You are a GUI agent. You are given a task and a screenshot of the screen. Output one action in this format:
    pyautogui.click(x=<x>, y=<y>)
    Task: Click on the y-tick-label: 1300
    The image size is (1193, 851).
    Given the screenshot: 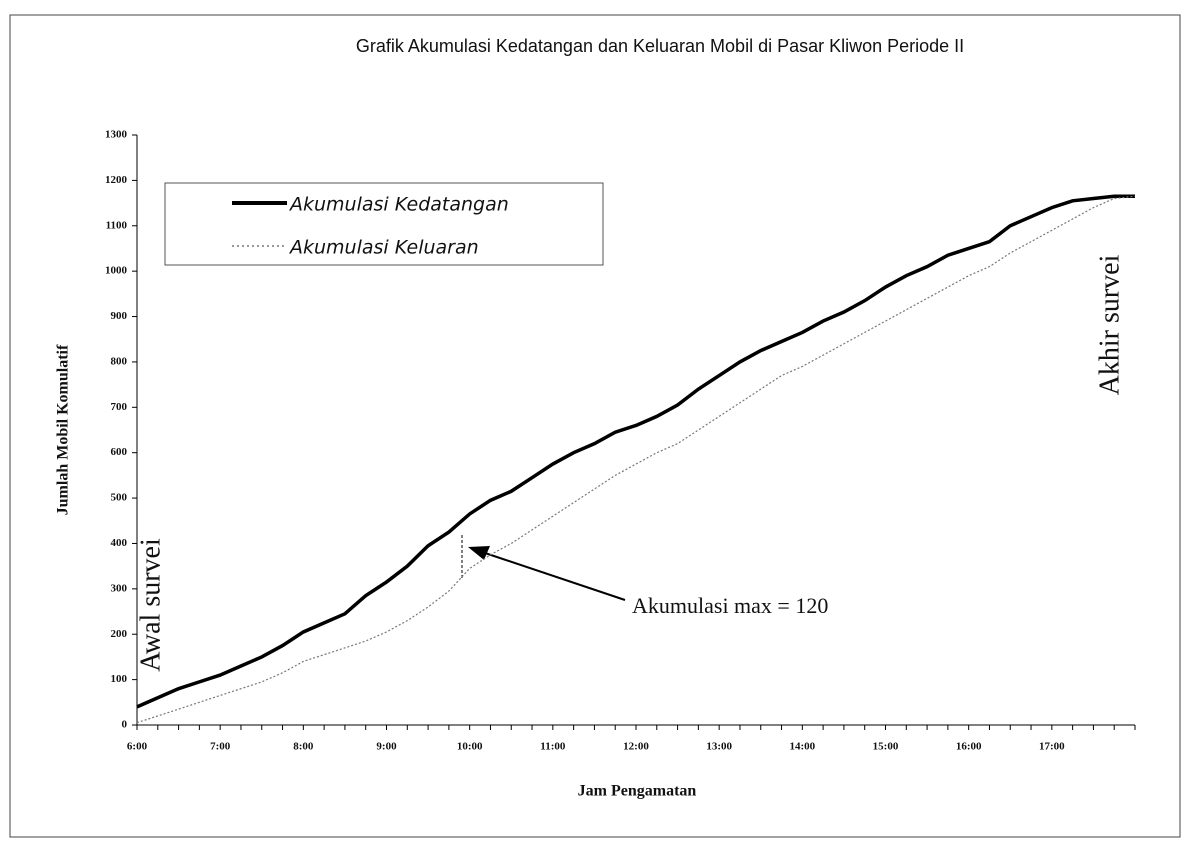 What is the action you would take?
    pyautogui.click(x=116, y=135)
    